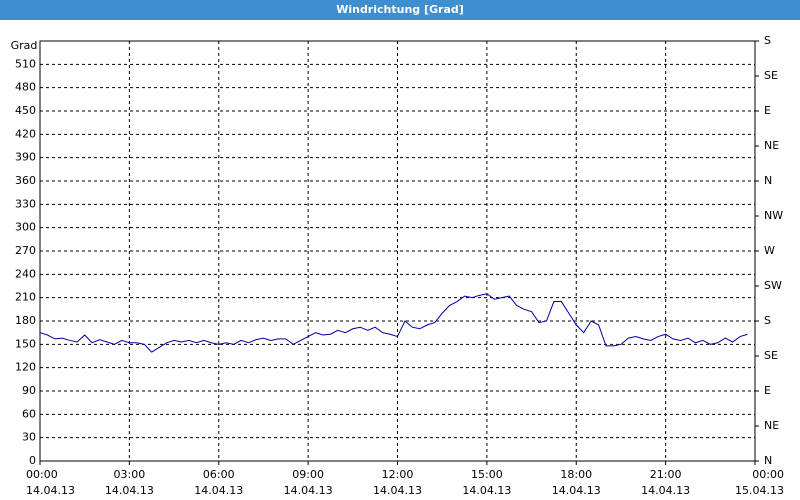 This screenshot has width=800, height=500. Describe the element at coordinates (666, 474) in the screenshot. I see `x-tick-label: 21:00` at that location.